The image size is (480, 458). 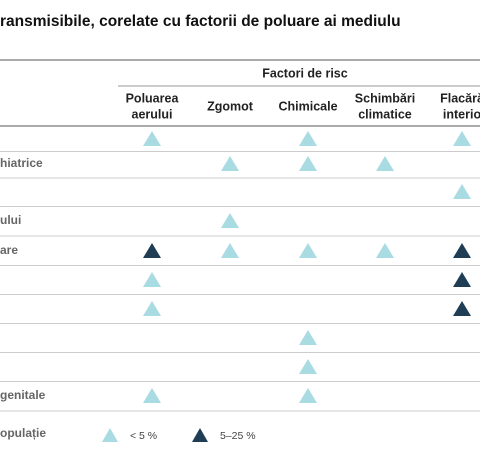 What do you see at coordinates (460, 98) in the screenshot?
I see `column-header: Flacără` at bounding box center [460, 98].